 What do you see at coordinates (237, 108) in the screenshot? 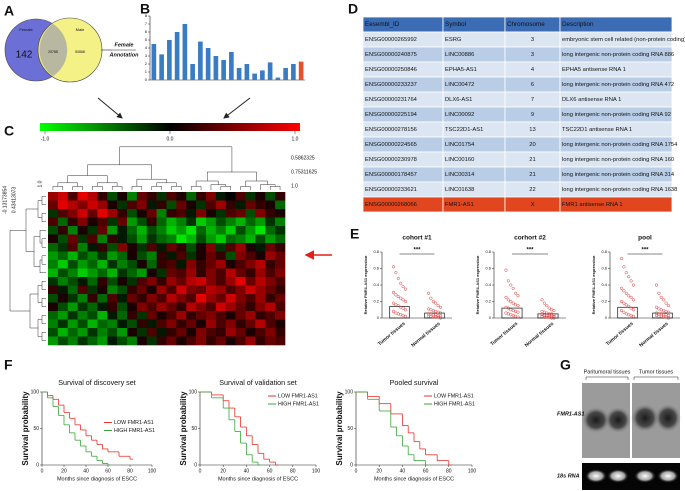
I see `flow-arrow` at bounding box center [237, 108].